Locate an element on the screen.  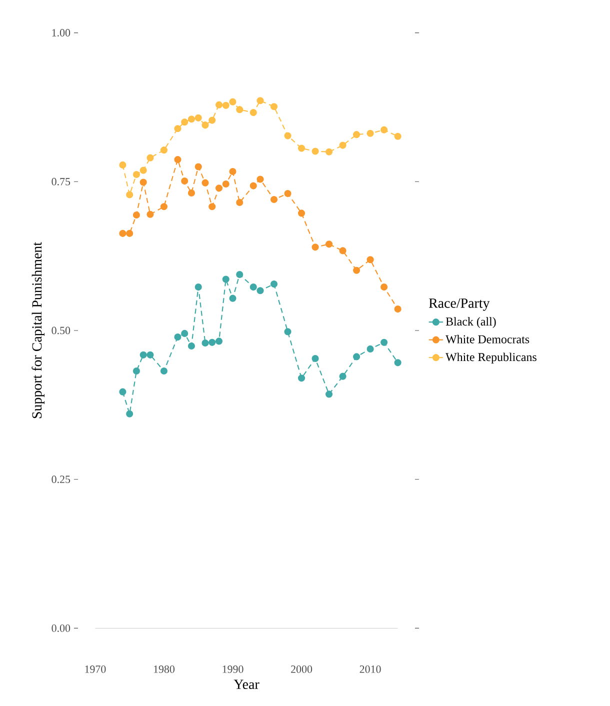
y-tick-label: 0.50 is located at coordinates (61, 330).